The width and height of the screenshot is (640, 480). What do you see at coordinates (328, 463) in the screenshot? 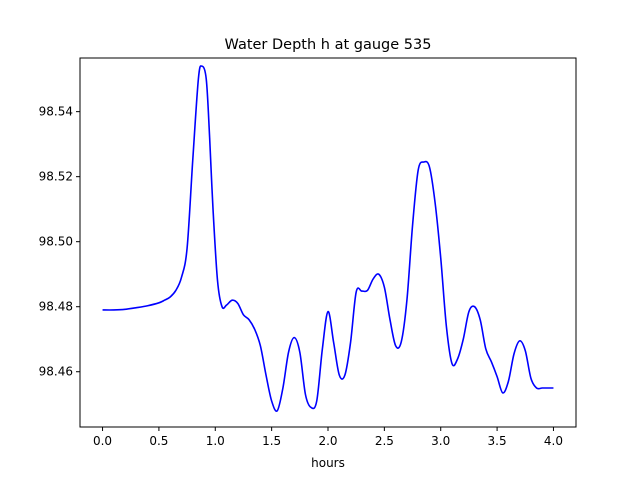
I see `x-axis-label: hours` at bounding box center [328, 463].